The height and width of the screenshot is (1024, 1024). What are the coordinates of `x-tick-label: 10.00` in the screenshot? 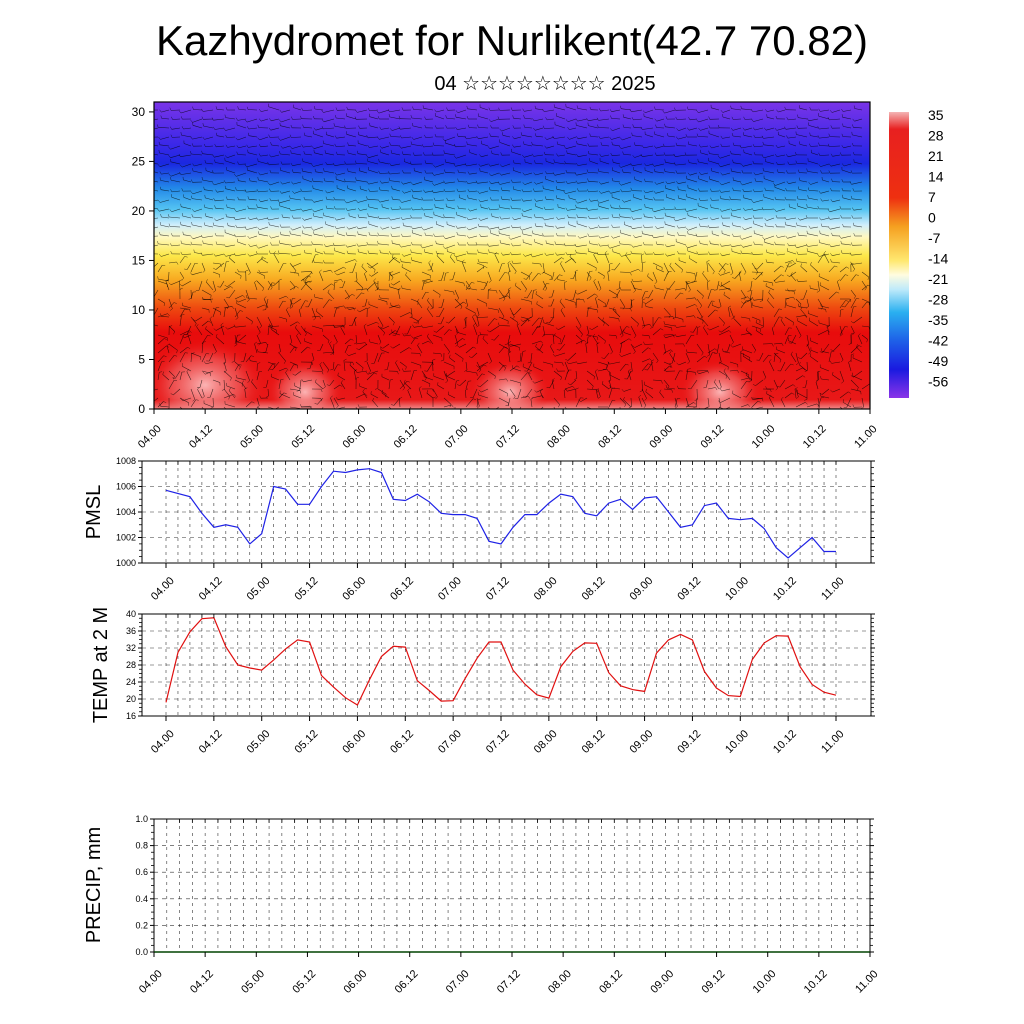 It's located at (764, 437).